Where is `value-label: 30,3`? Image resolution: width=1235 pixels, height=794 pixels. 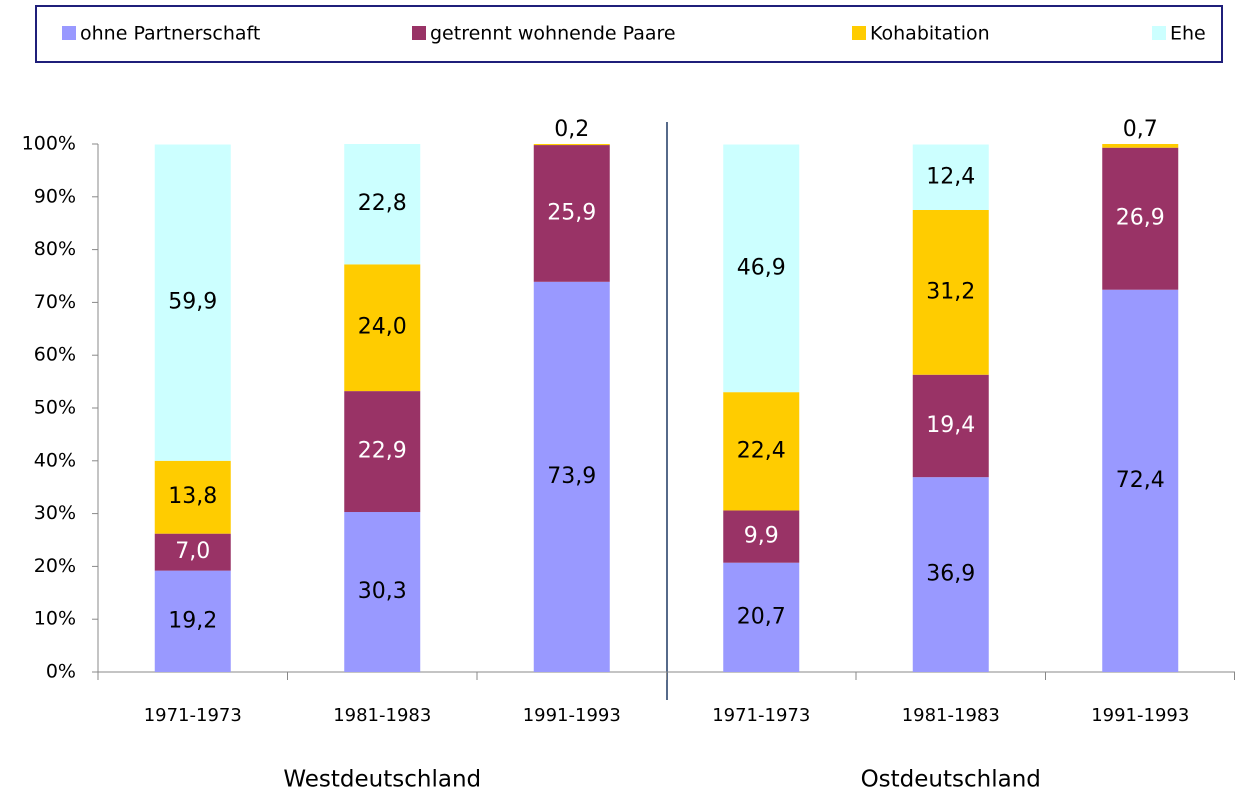 value-label: 30,3 is located at coordinates (382, 591).